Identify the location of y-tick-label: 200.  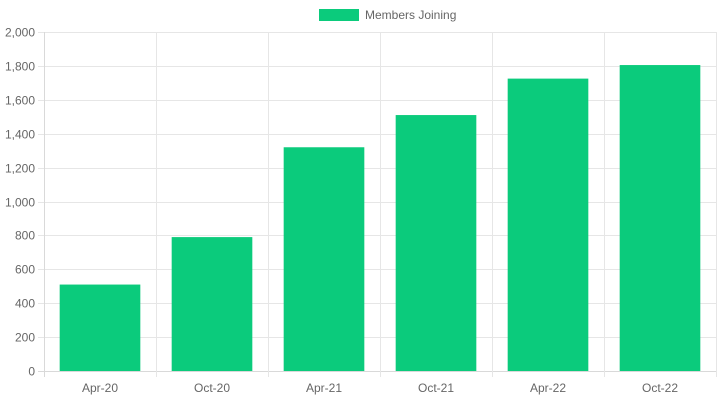
(25, 338).